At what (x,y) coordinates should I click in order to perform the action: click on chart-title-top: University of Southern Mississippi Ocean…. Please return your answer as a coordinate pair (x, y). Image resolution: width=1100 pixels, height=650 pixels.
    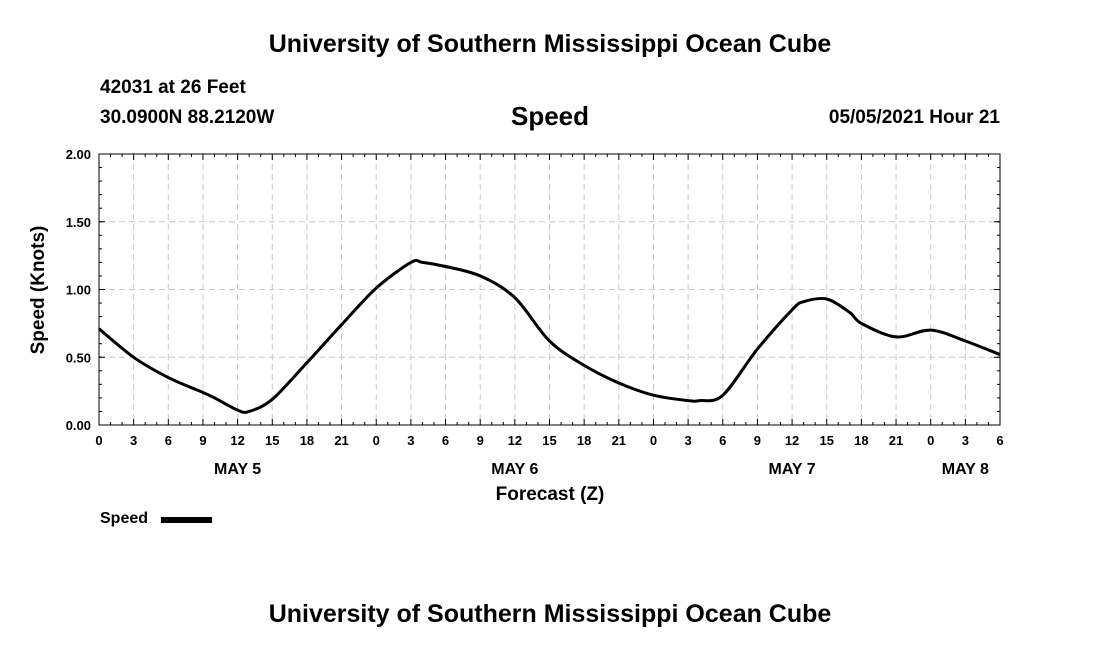
    Looking at the image, I should click on (550, 44).